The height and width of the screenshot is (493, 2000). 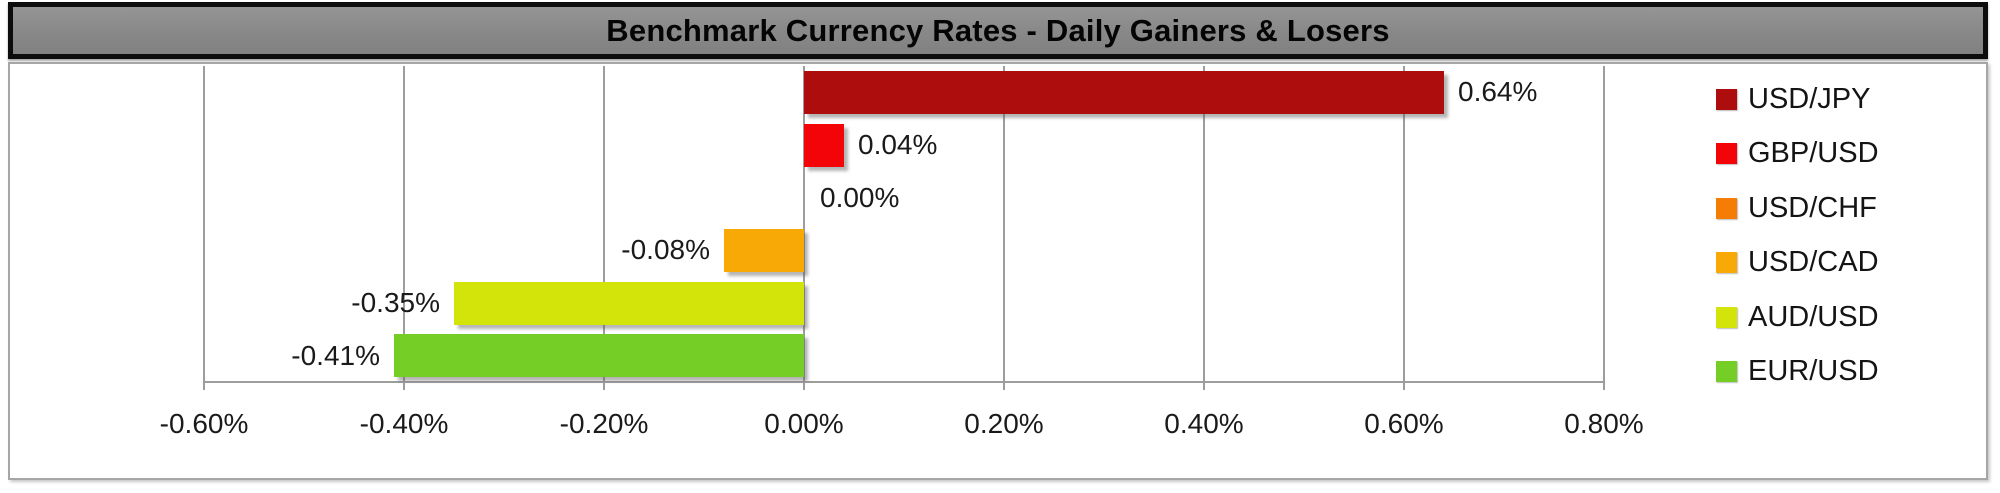 I want to click on legend-item-eur-usd: EUR/USD, so click(x=1797, y=371).